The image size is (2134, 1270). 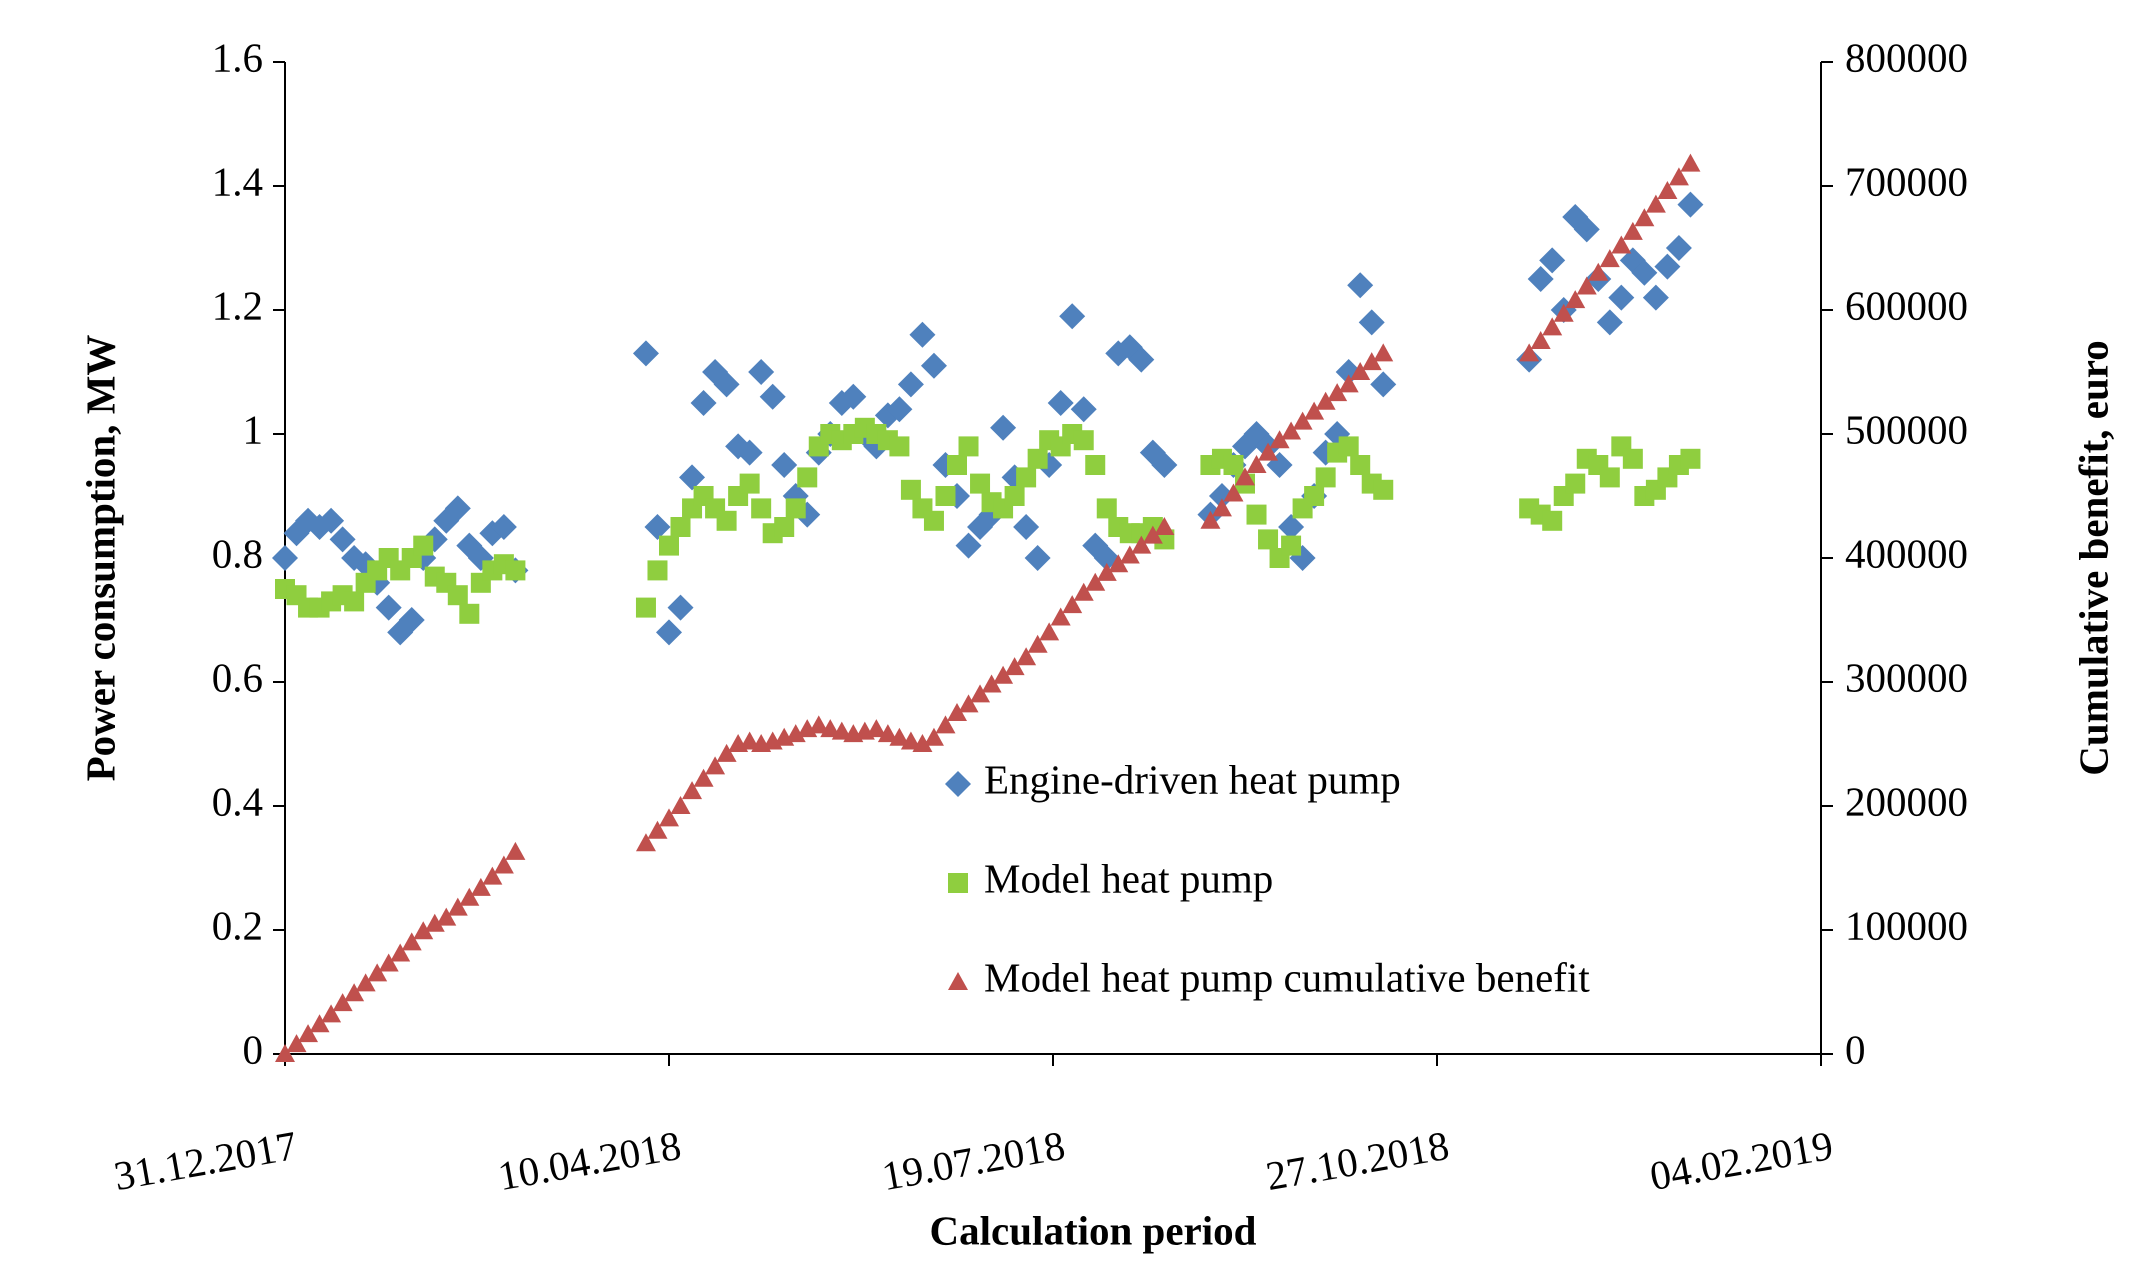 I want to click on y-tick-label: 1, so click(x=253, y=429).